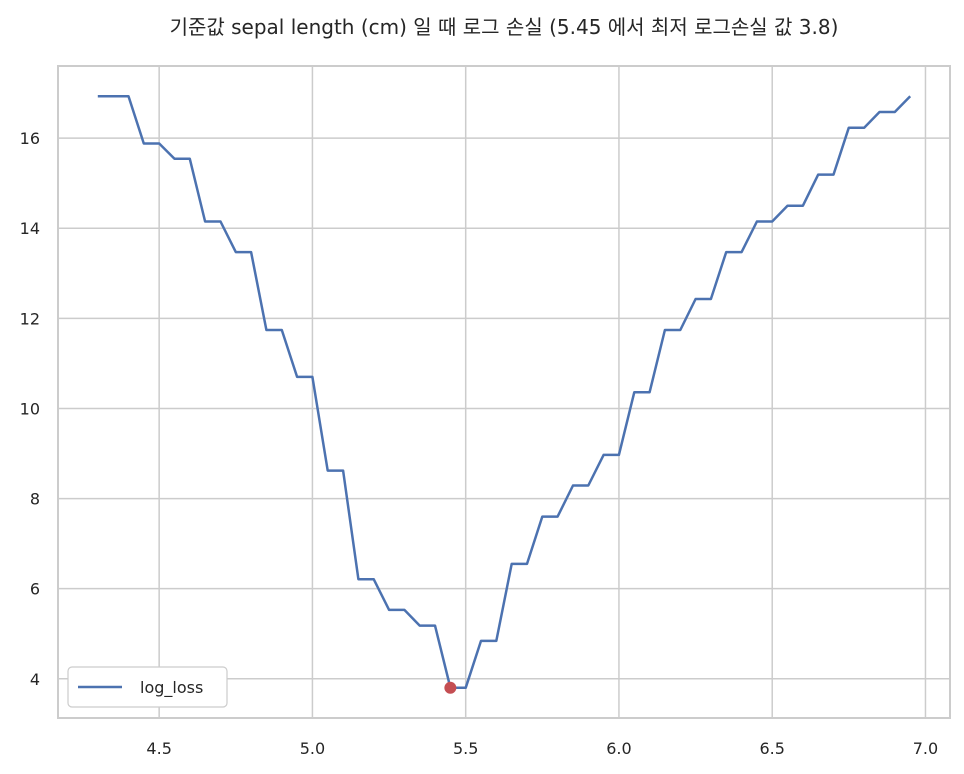  Describe the element at coordinates (30, 228) in the screenshot. I see `y-tick-label: 14` at that location.